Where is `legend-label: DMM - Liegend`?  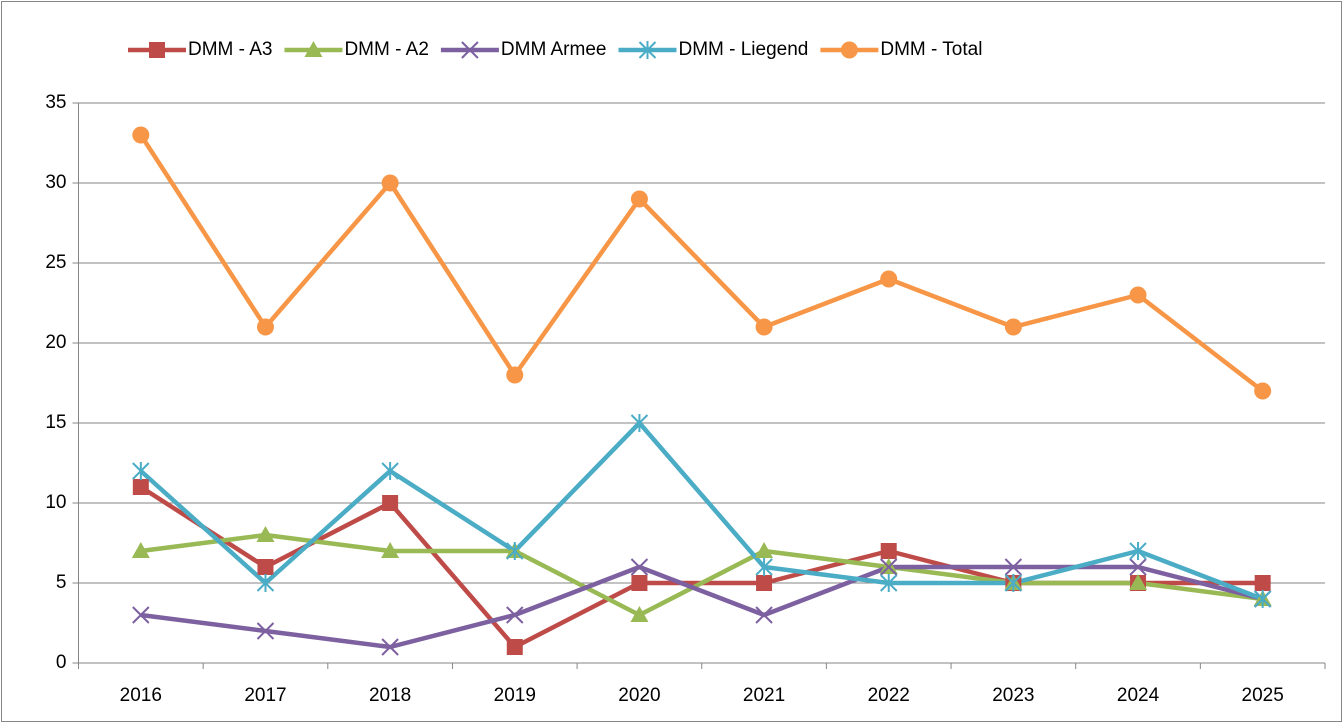
legend-label: DMM - Liegend is located at coordinates (743, 49).